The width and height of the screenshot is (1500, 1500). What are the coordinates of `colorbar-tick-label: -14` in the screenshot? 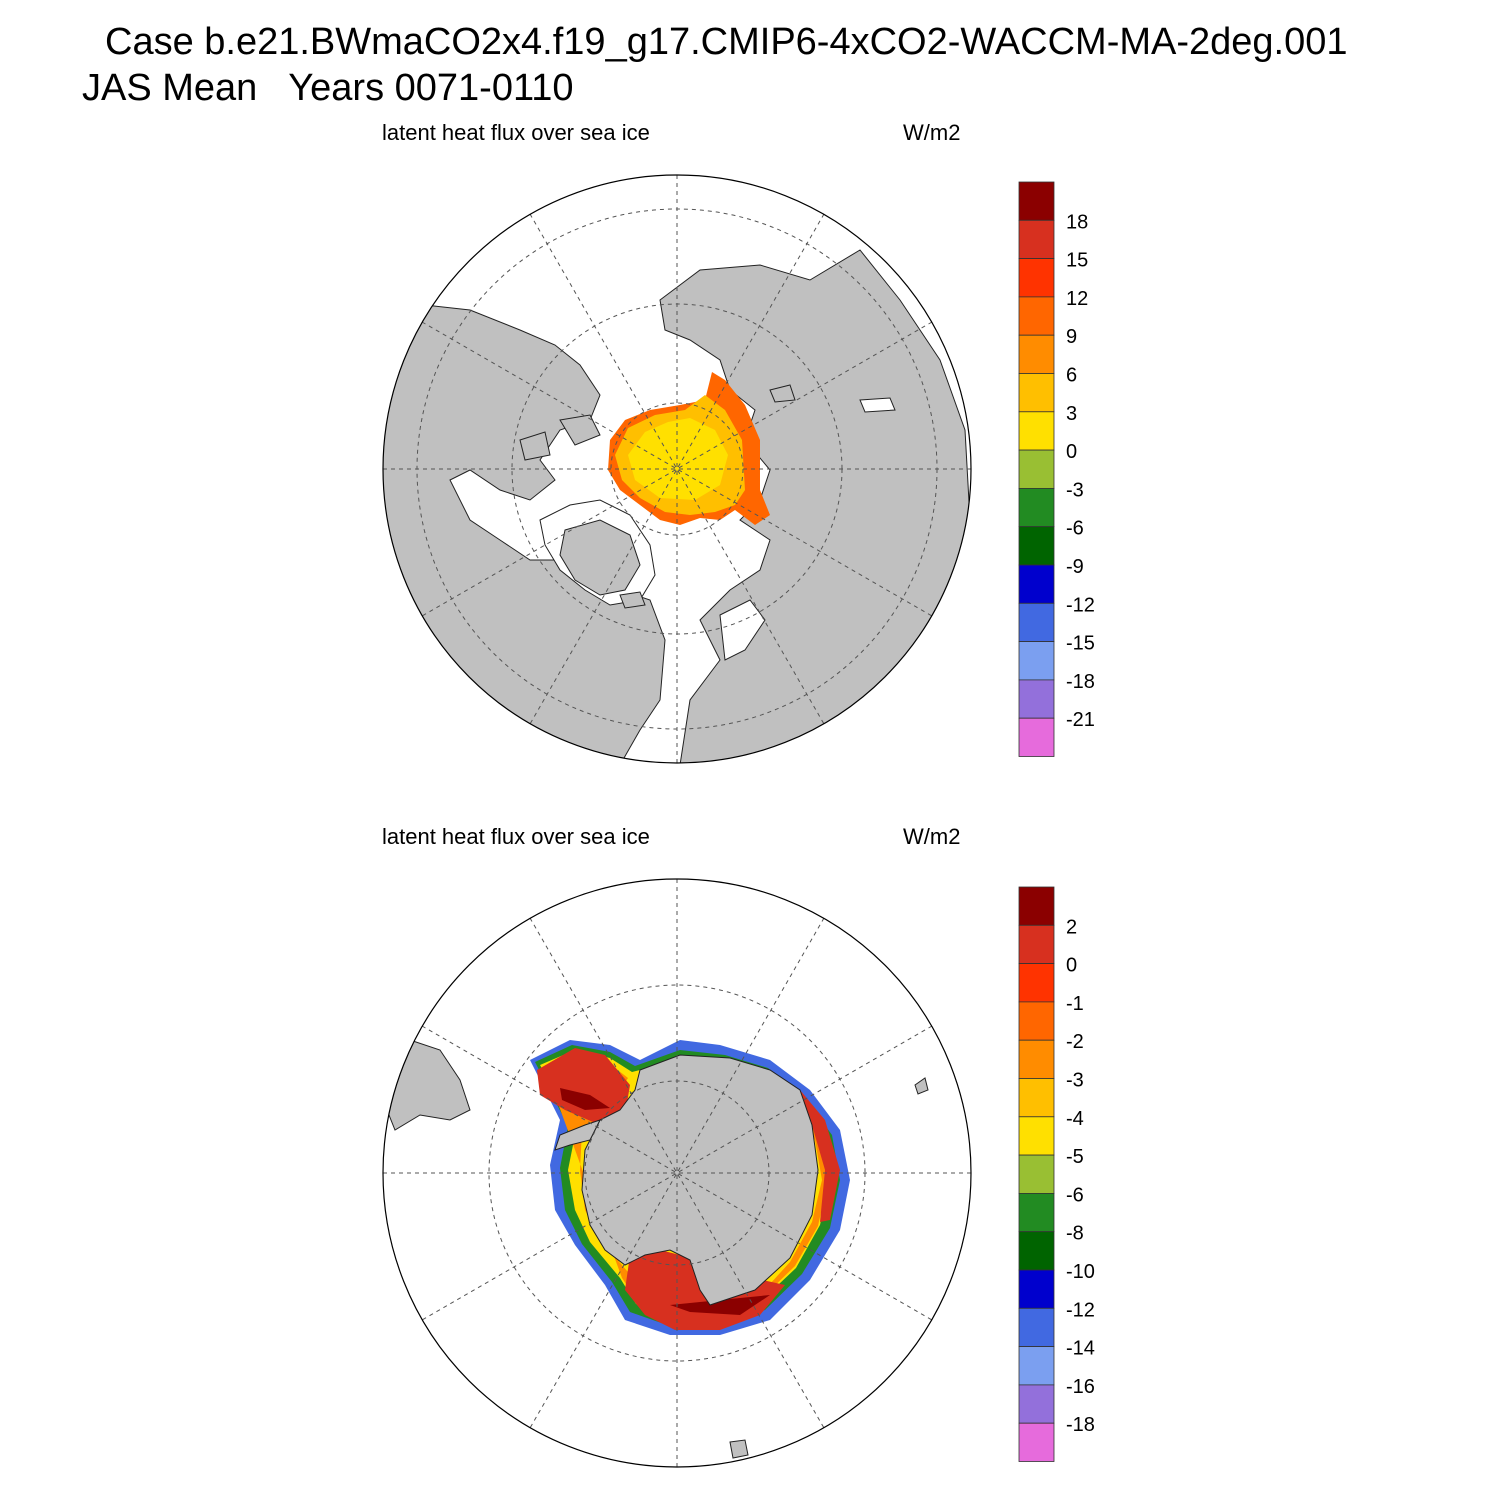 It's located at (1080, 1349).